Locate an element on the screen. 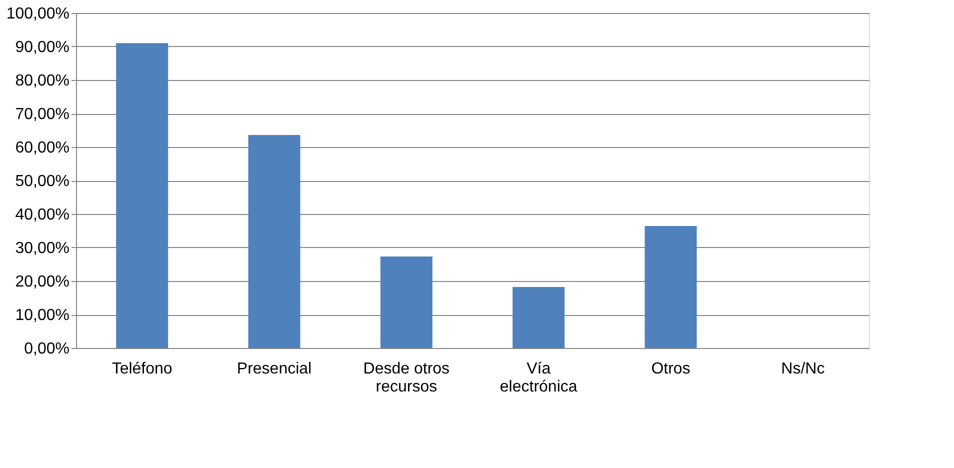 The height and width of the screenshot is (468, 954). y-tick-label: 90,00% is located at coordinates (42, 47).